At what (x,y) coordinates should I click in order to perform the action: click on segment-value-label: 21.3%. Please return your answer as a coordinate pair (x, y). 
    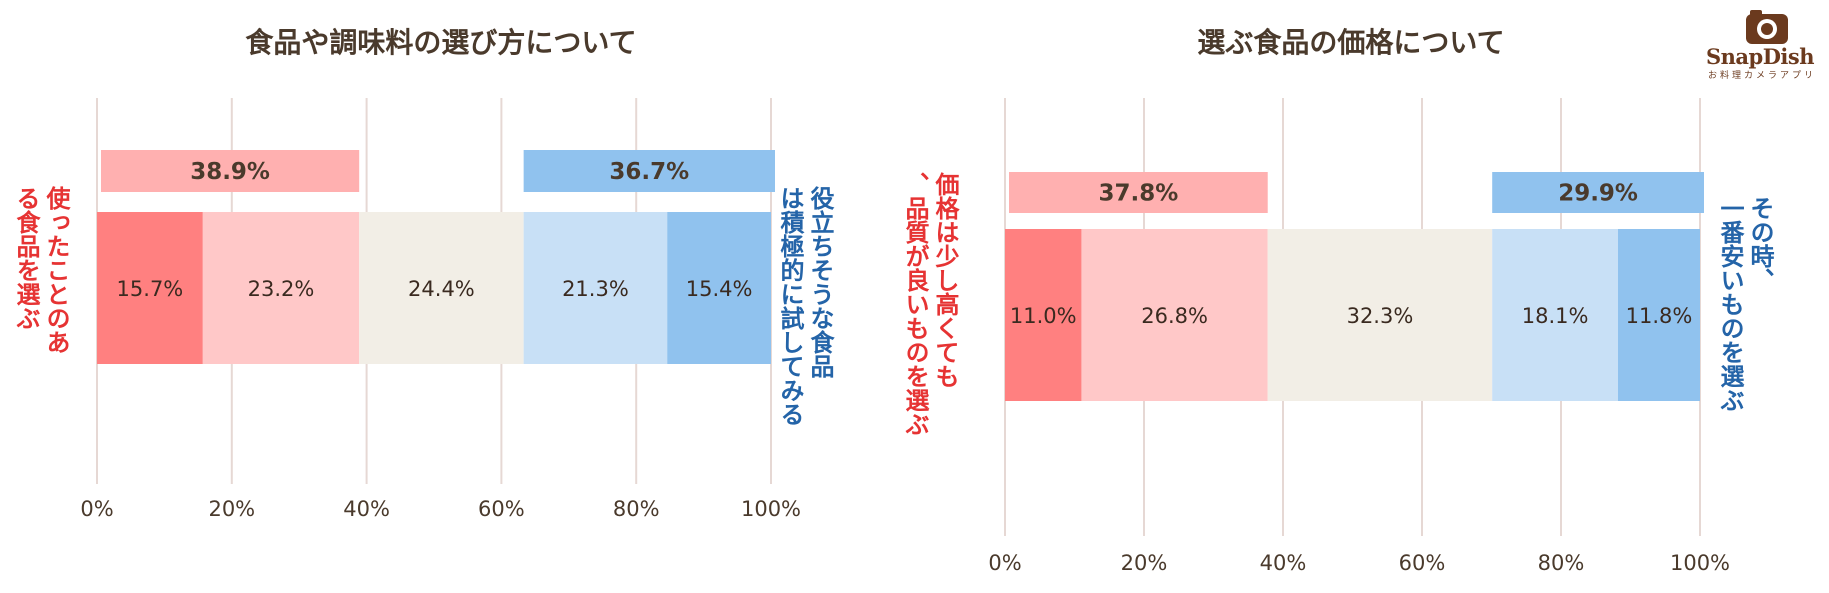
    Looking at the image, I should click on (595, 289).